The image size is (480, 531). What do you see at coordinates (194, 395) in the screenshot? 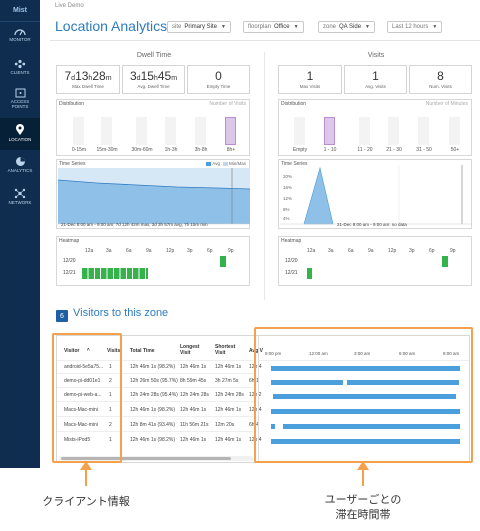
I see `longest-visit: 12h 24m 28s` at bounding box center [194, 395].